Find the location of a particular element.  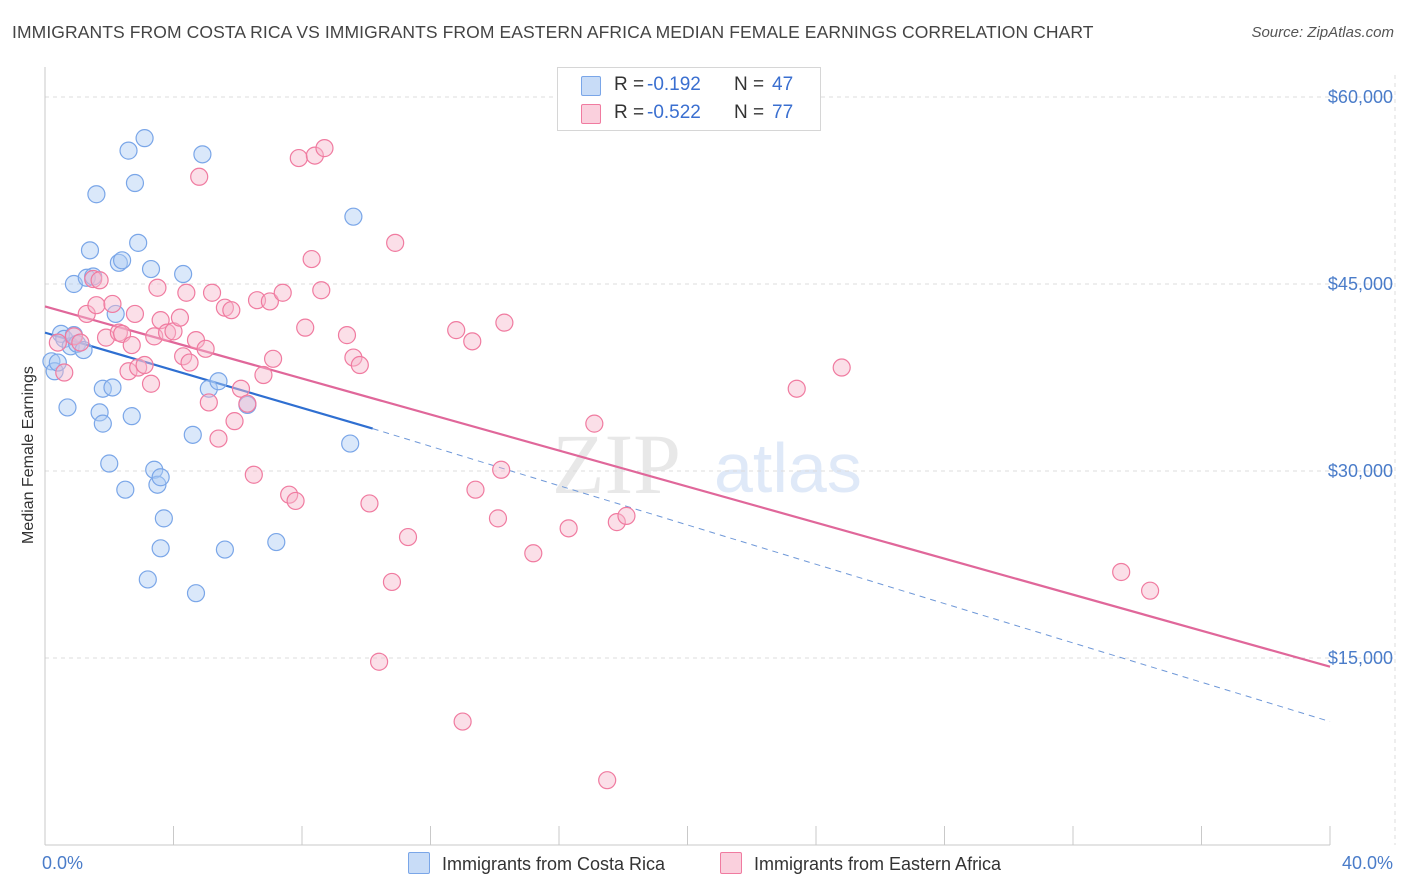

series-name-eastern-africa: Immigrants from Eastern Africa is located at coordinates (878, 864).